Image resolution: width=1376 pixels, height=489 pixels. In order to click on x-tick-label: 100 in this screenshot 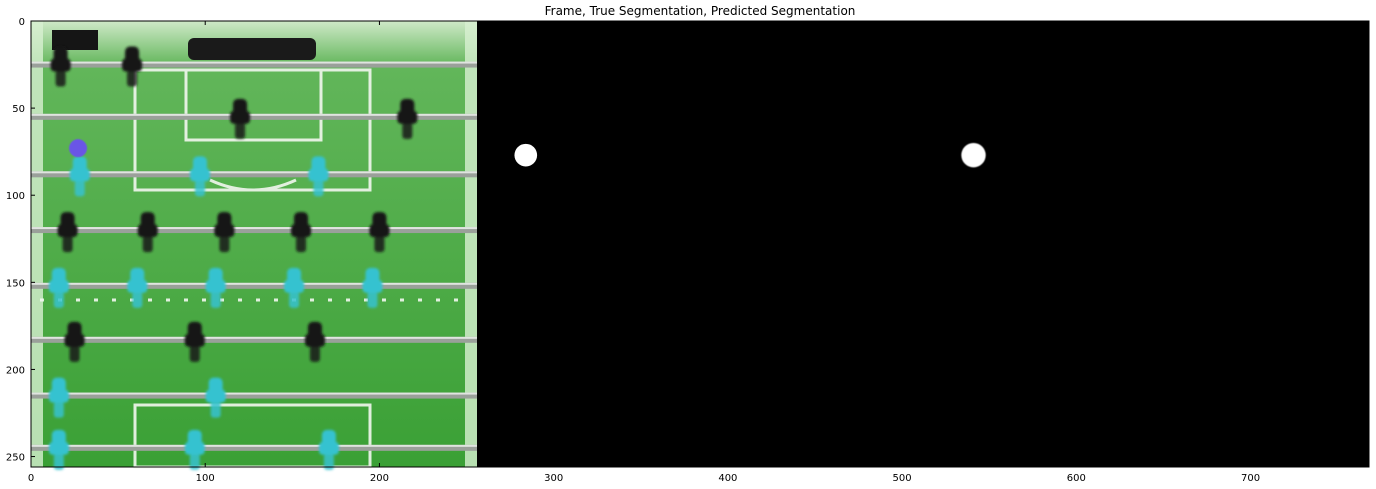, I will do `click(205, 478)`.